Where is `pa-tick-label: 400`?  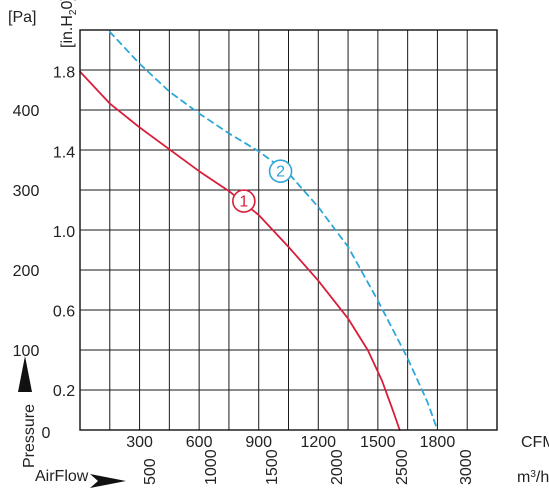
pa-tick-label: 400 is located at coordinates (26, 111).